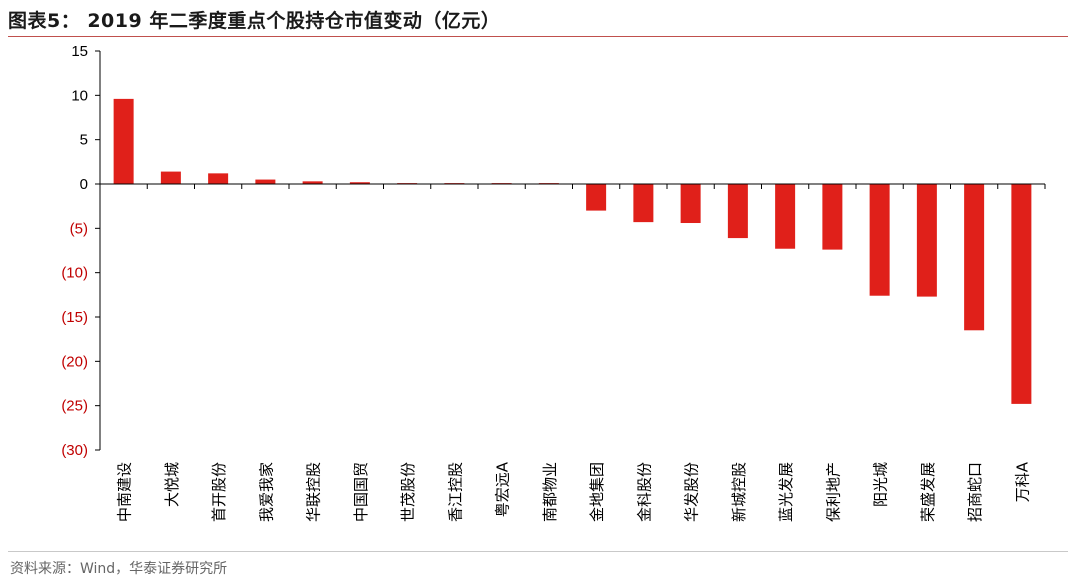  What do you see at coordinates (84, 184) in the screenshot?
I see `y-tick-label: 0` at bounding box center [84, 184].